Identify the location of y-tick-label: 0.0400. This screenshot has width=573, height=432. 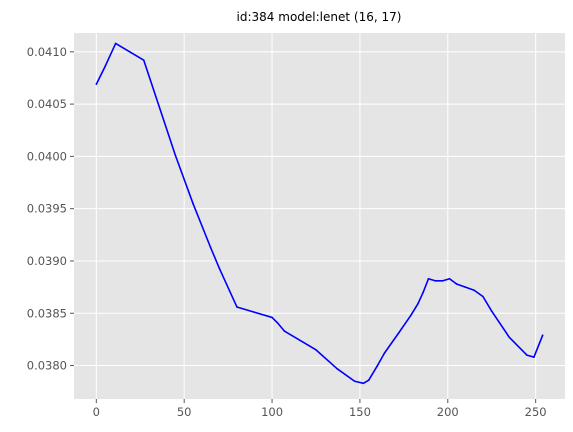
(47, 156).